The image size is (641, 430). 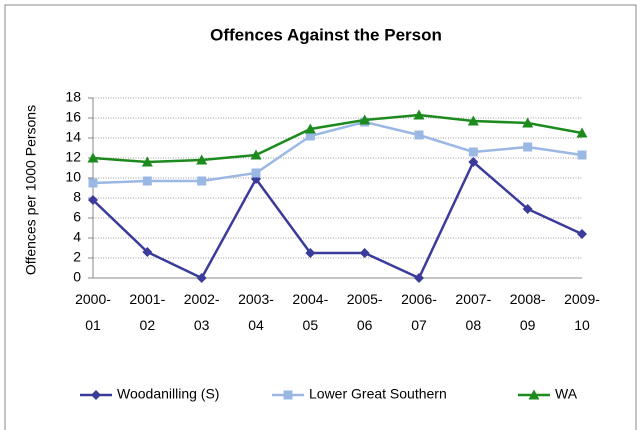 I want to click on x-tick-label: 2003-04, so click(x=256, y=312).